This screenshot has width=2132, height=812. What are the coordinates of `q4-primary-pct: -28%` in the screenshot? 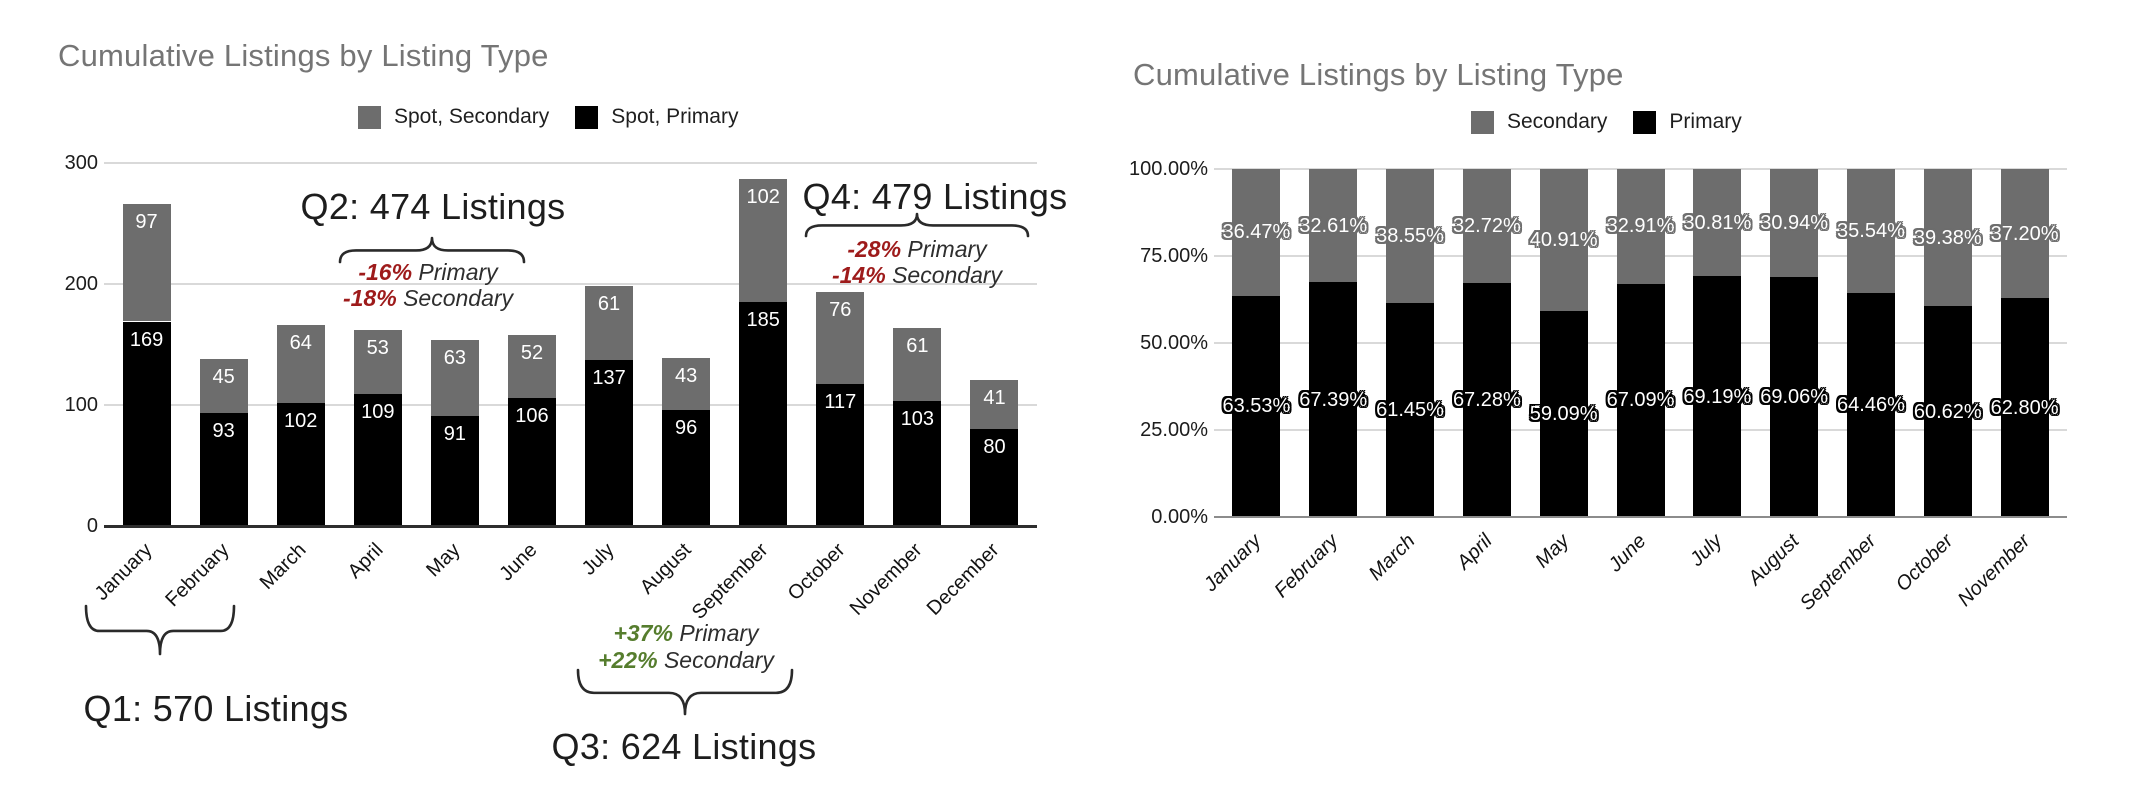 It's located at (874, 249).